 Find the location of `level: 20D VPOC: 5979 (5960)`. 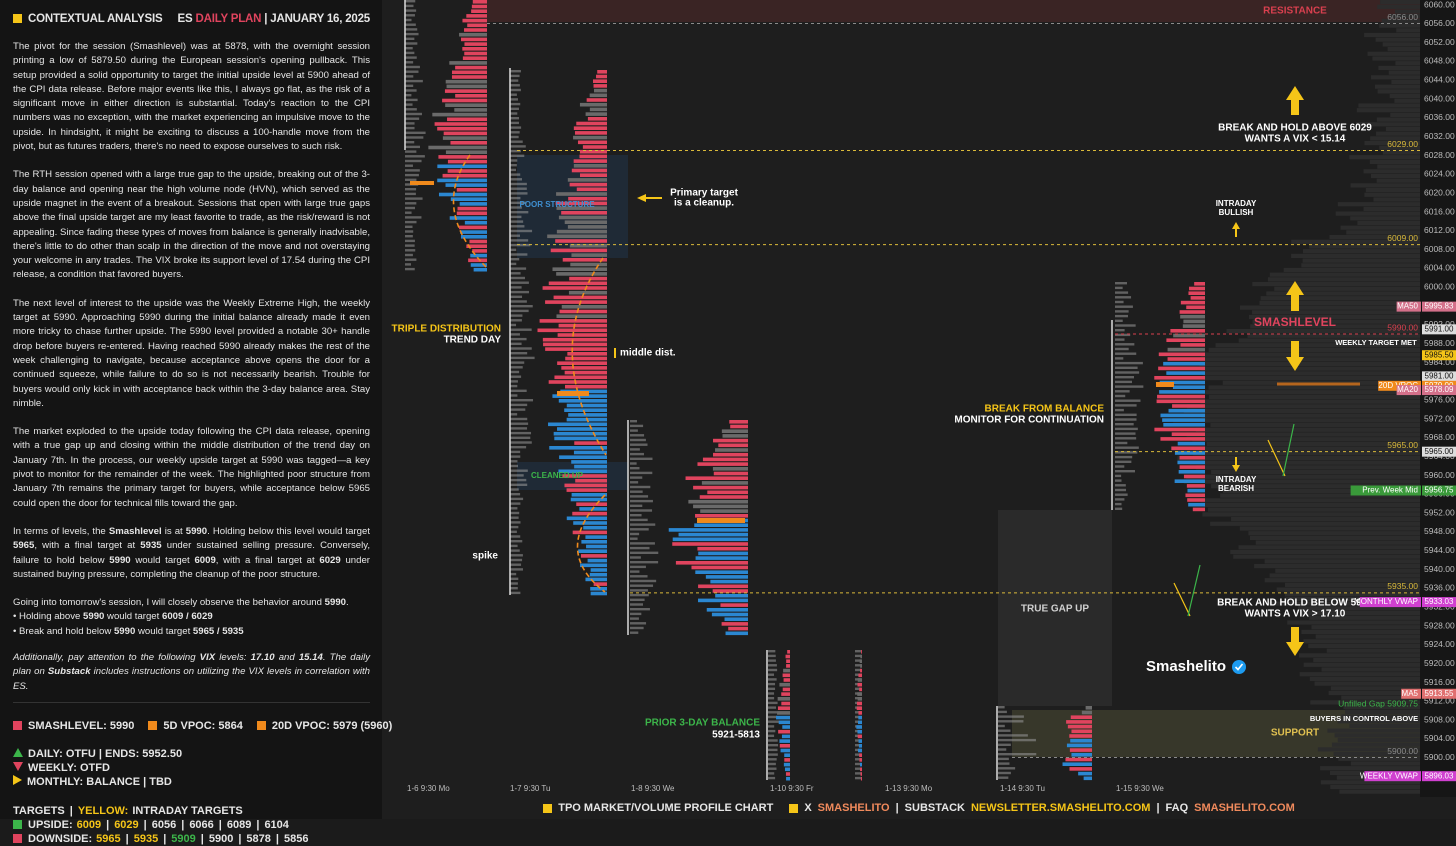

level: 20D VPOC: 5979 (5960) is located at coordinates (332, 725).